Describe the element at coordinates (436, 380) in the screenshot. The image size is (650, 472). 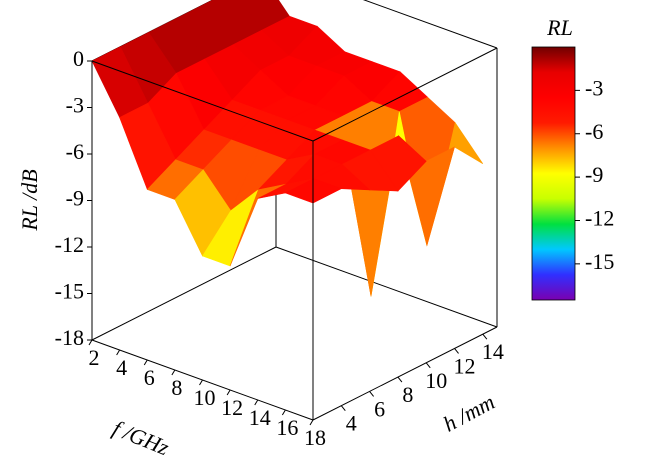
I see `y-tick-label: 10` at that location.